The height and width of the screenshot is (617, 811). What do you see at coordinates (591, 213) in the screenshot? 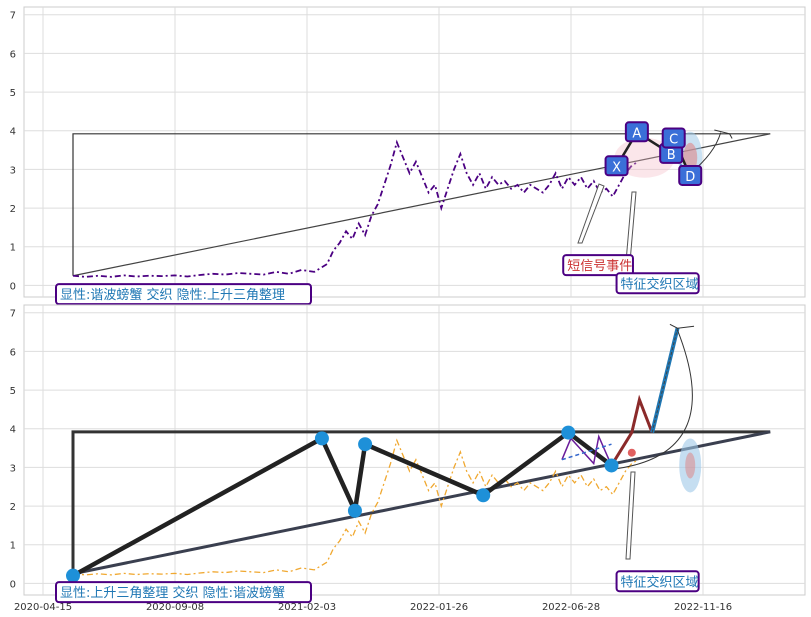
I see `arrow-short-event` at bounding box center [591, 213].